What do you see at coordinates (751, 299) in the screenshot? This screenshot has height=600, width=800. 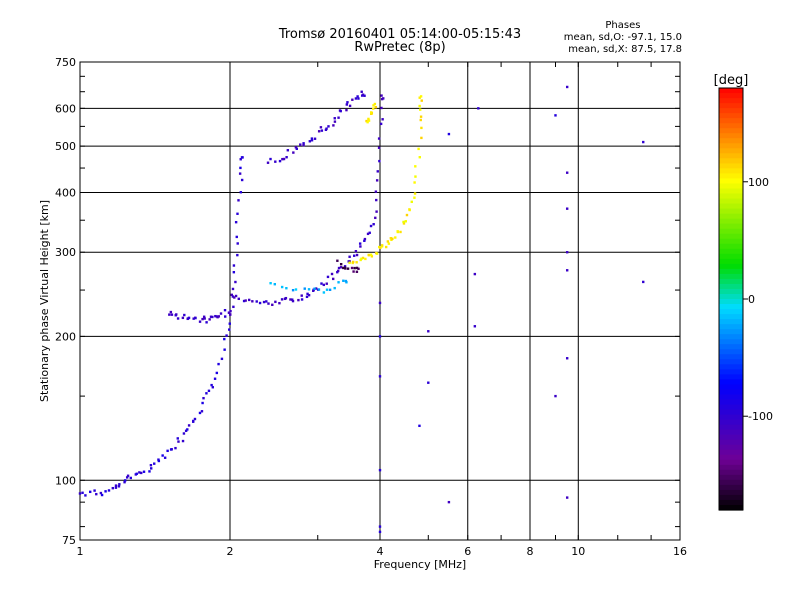 I see `colorbar-tick-label: 0` at bounding box center [751, 299].